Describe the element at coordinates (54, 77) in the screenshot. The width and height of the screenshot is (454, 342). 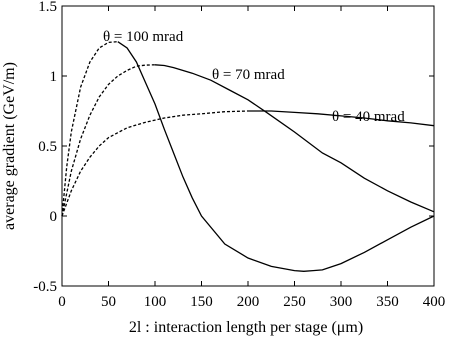
I see `y-tick-label: 1` at that location.